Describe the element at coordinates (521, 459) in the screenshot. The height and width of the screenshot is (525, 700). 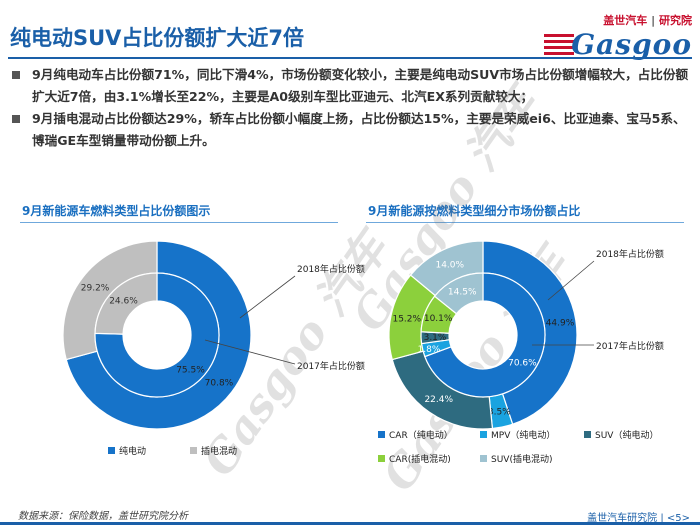
I see `legend-label: SUV(插电混动)` at that location.